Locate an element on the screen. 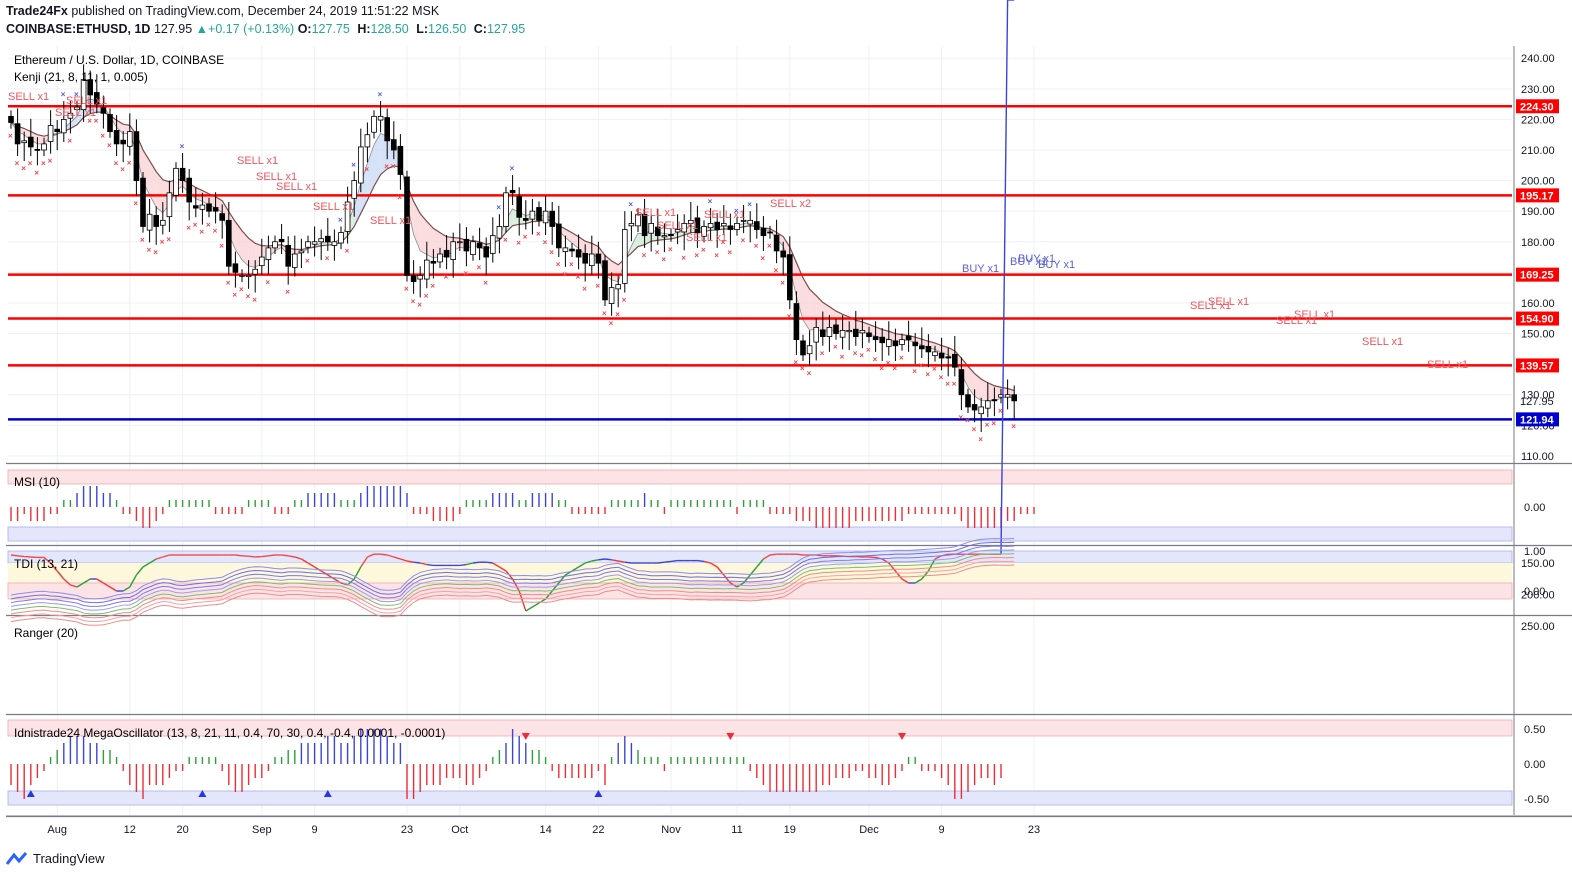 Image resolution: width=1572 pixels, height=881 pixels. low-label: L: is located at coordinates (422, 29).